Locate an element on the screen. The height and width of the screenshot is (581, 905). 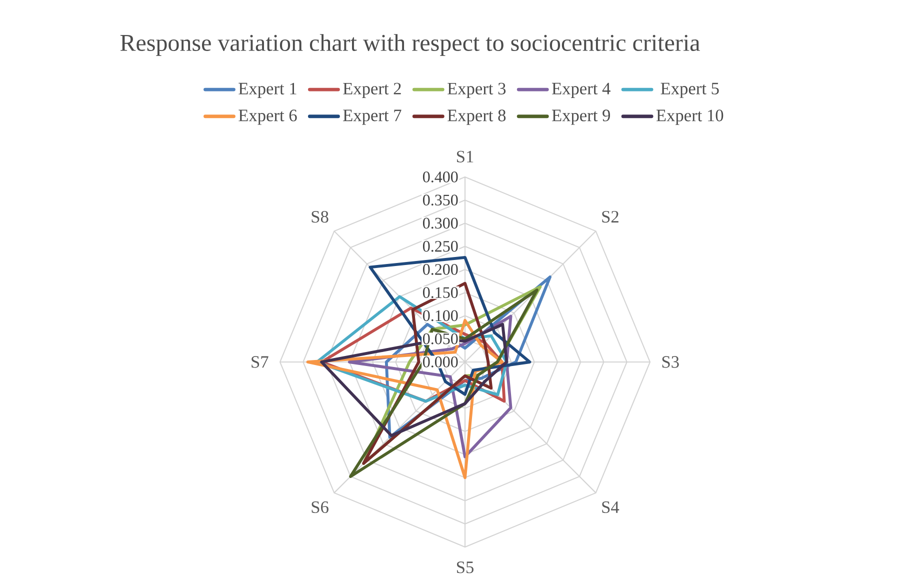
y-tick-label: 0.050 is located at coordinates (440, 338).